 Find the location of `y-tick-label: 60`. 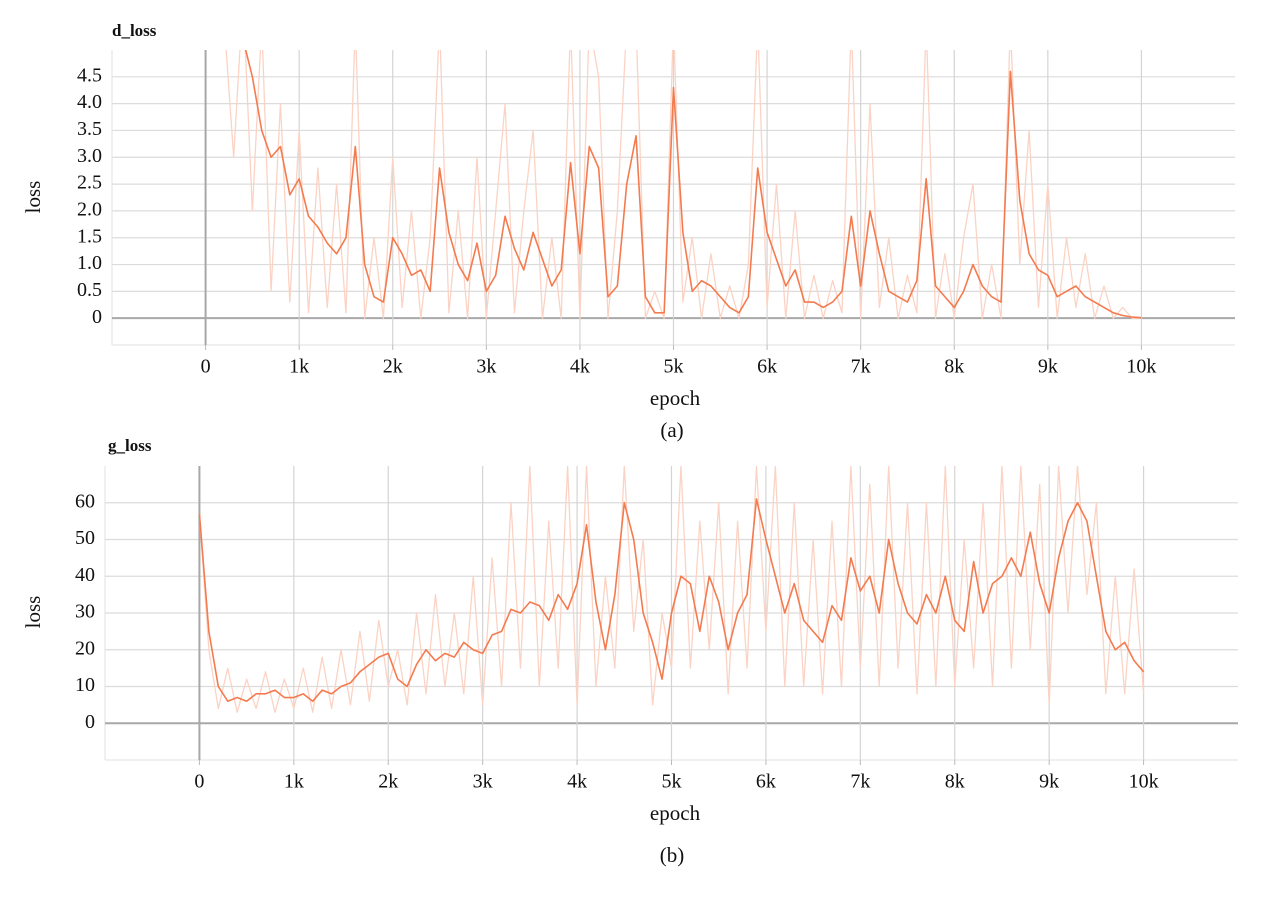

y-tick-label: 60 is located at coordinates (85, 501).